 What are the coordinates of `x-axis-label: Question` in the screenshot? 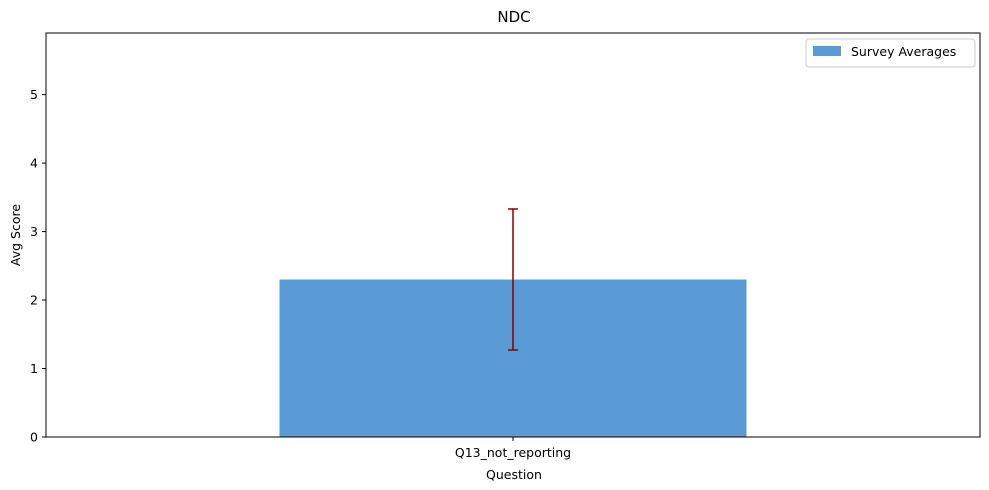 It's located at (514, 474).